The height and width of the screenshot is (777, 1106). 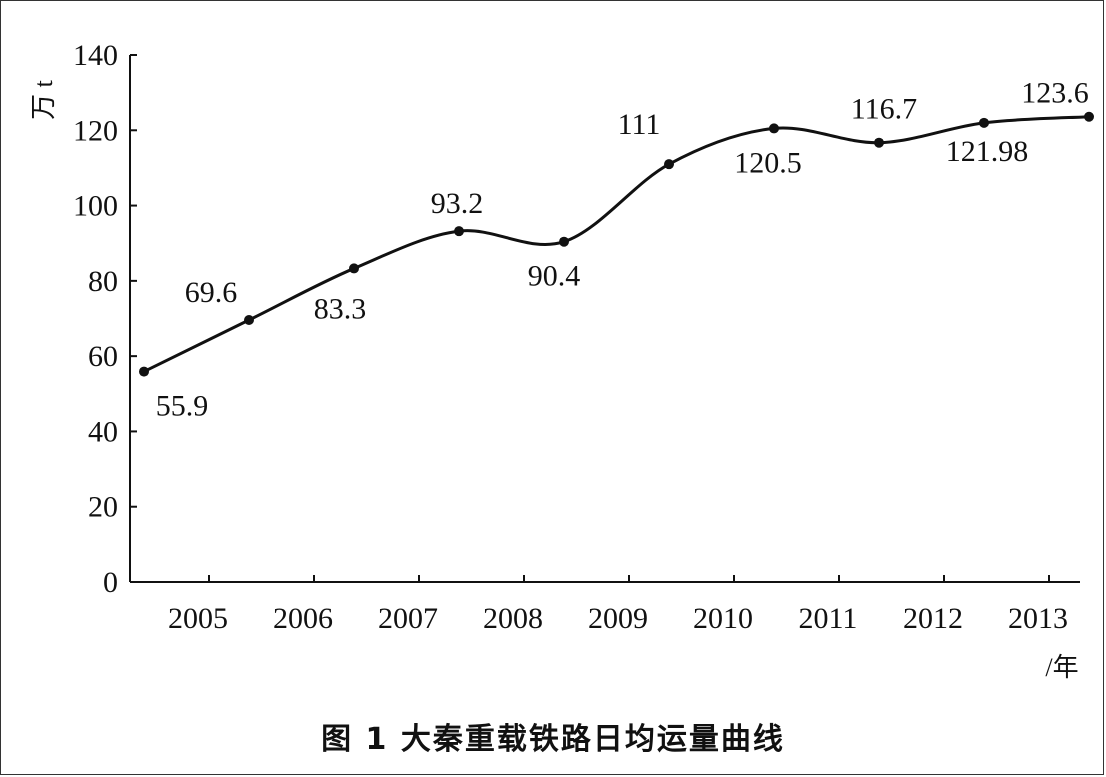 What do you see at coordinates (95, 55) in the screenshot?
I see `y-tick-label: 140` at bounding box center [95, 55].